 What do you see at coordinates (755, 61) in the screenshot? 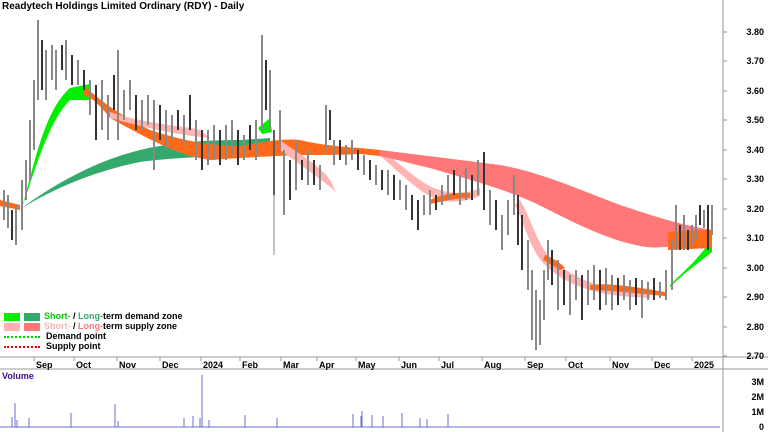
I see `y-tick-label: 3.70` at bounding box center [755, 61].